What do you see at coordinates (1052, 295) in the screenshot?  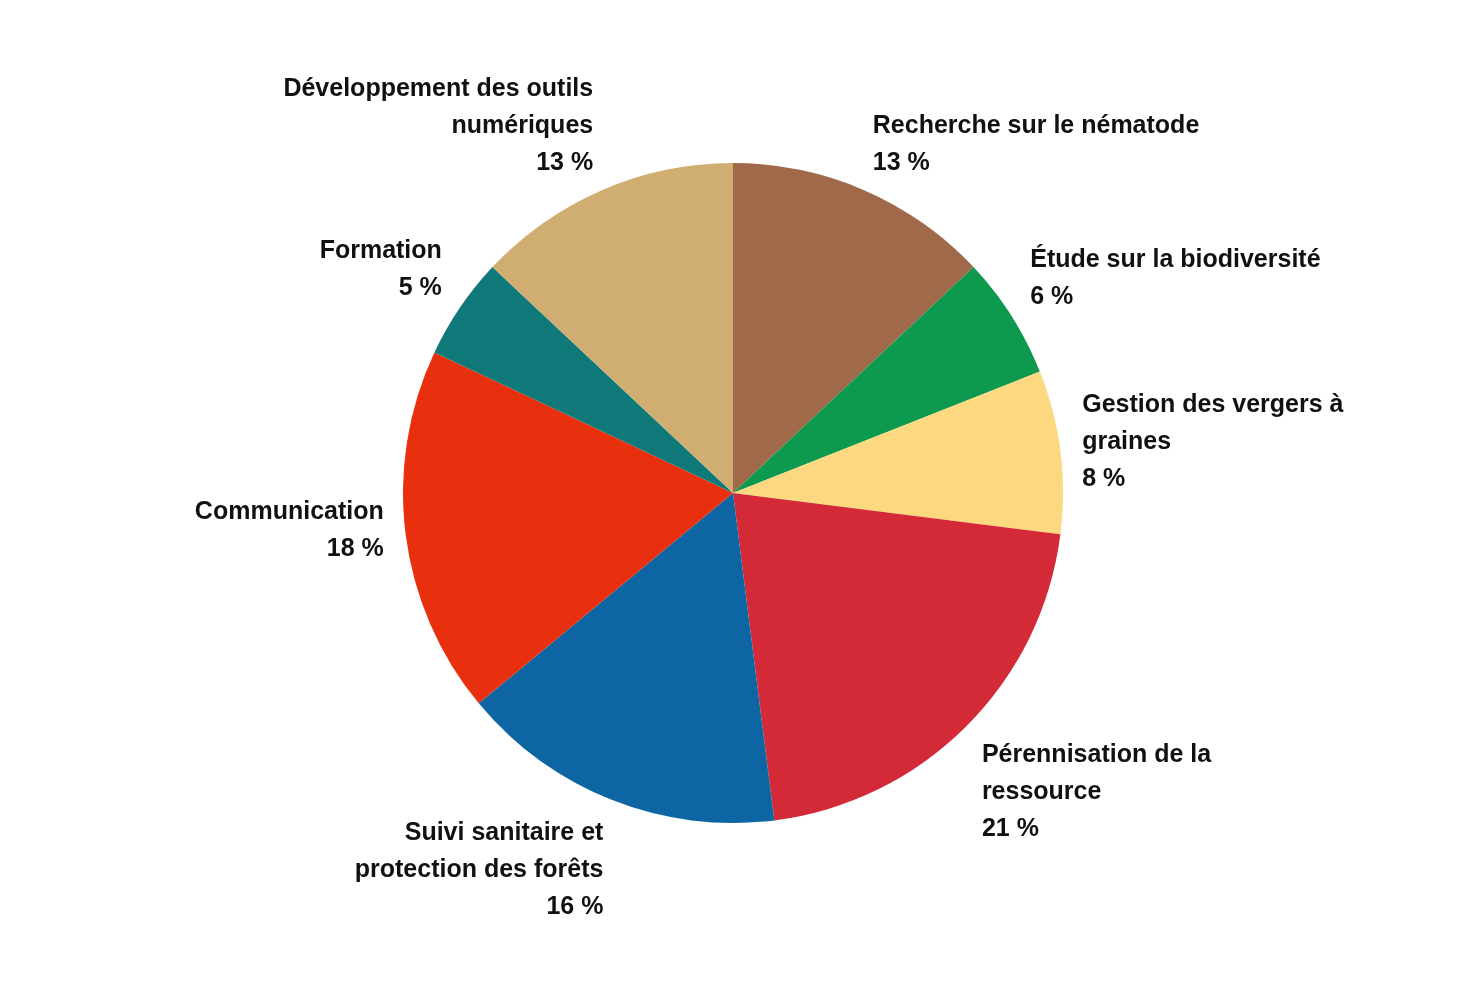 I see `data-label: 6 %` at bounding box center [1052, 295].